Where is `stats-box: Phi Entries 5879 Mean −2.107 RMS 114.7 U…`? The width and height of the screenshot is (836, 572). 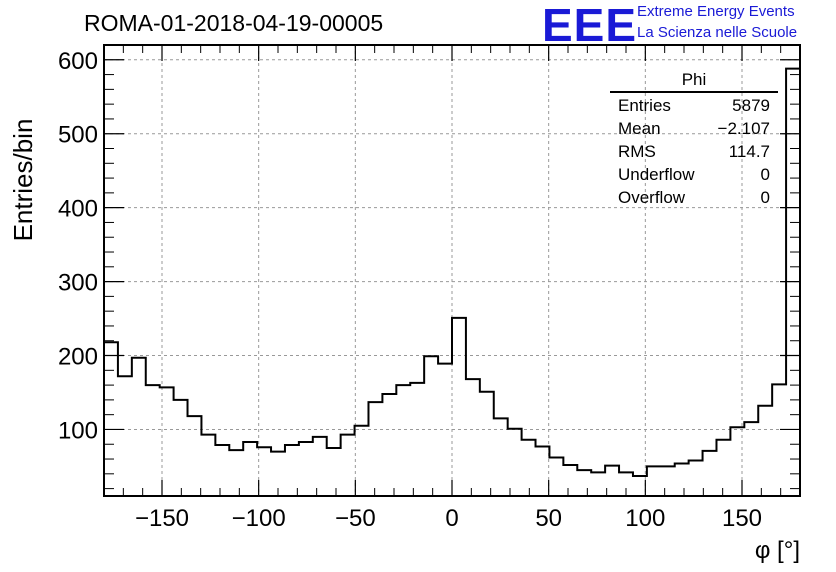 stats-box: Phi Entries 5879 Mean −2.107 RMS 114.7 U… is located at coordinates (694, 139).